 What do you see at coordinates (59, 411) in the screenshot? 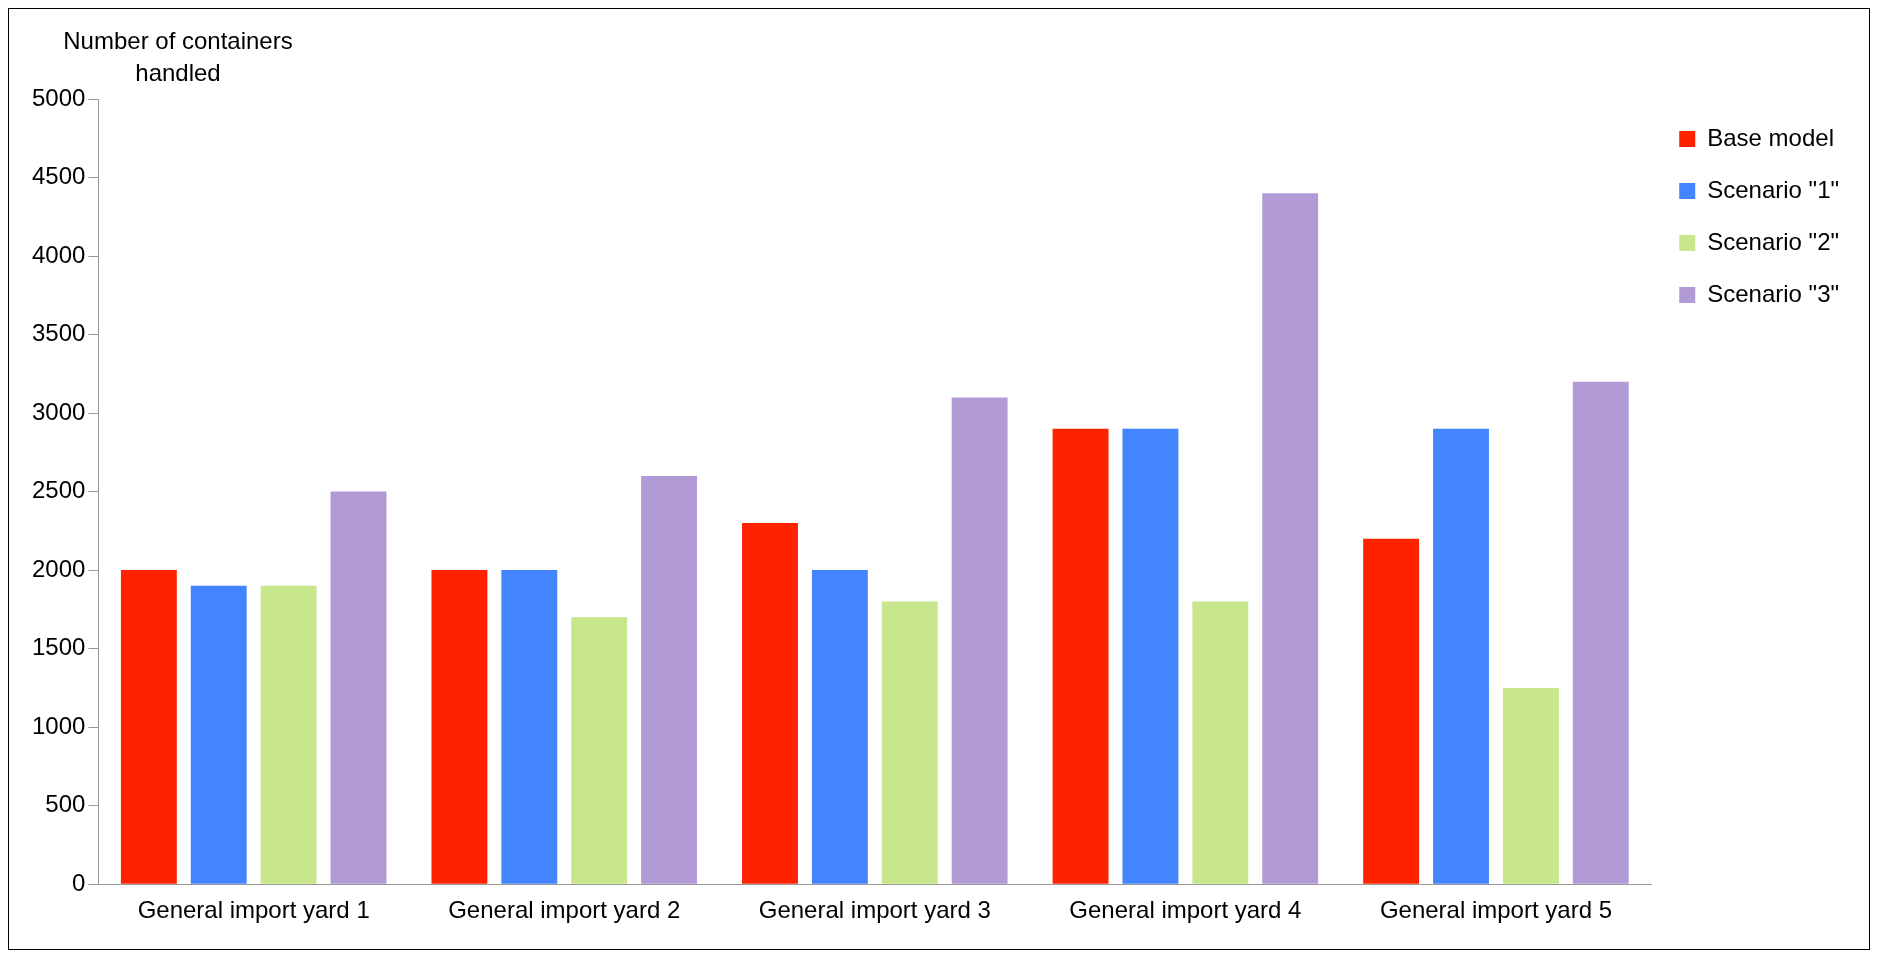
I see `y-tick-label: 3000` at bounding box center [59, 411].